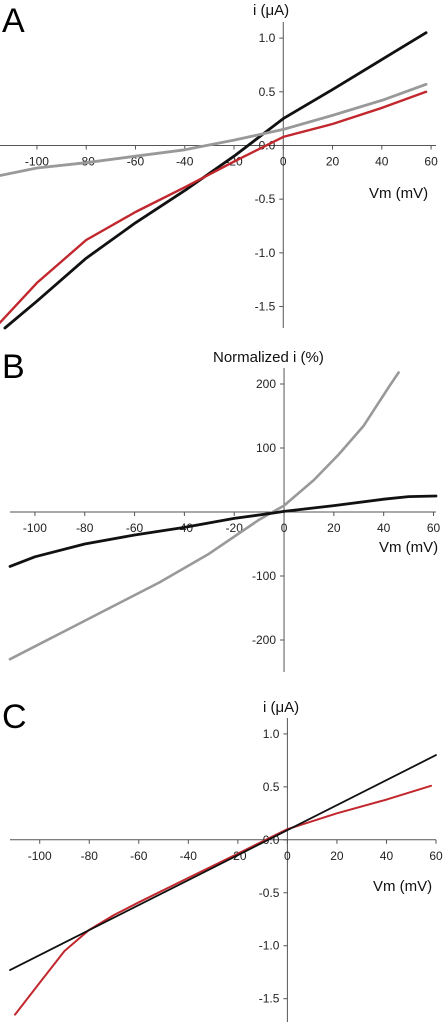 The image size is (444, 1026). I want to click on panel-a-y-tick-label: -1.0, so click(265, 253).